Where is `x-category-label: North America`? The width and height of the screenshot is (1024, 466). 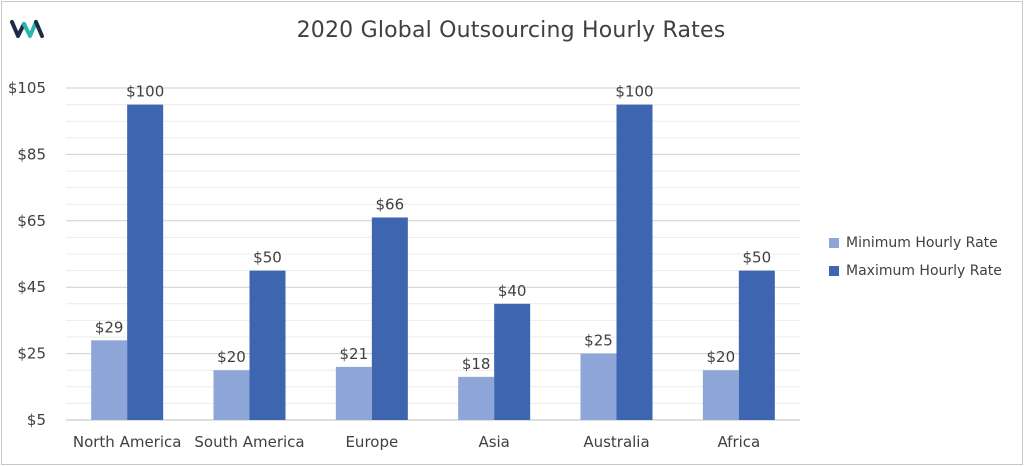 x-category-label: North America is located at coordinates (127, 442).